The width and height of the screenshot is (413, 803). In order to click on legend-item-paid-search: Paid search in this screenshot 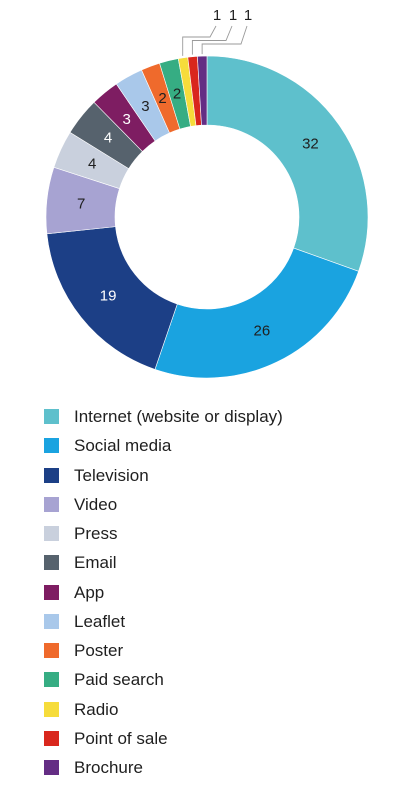, I will do `click(163, 679)`.